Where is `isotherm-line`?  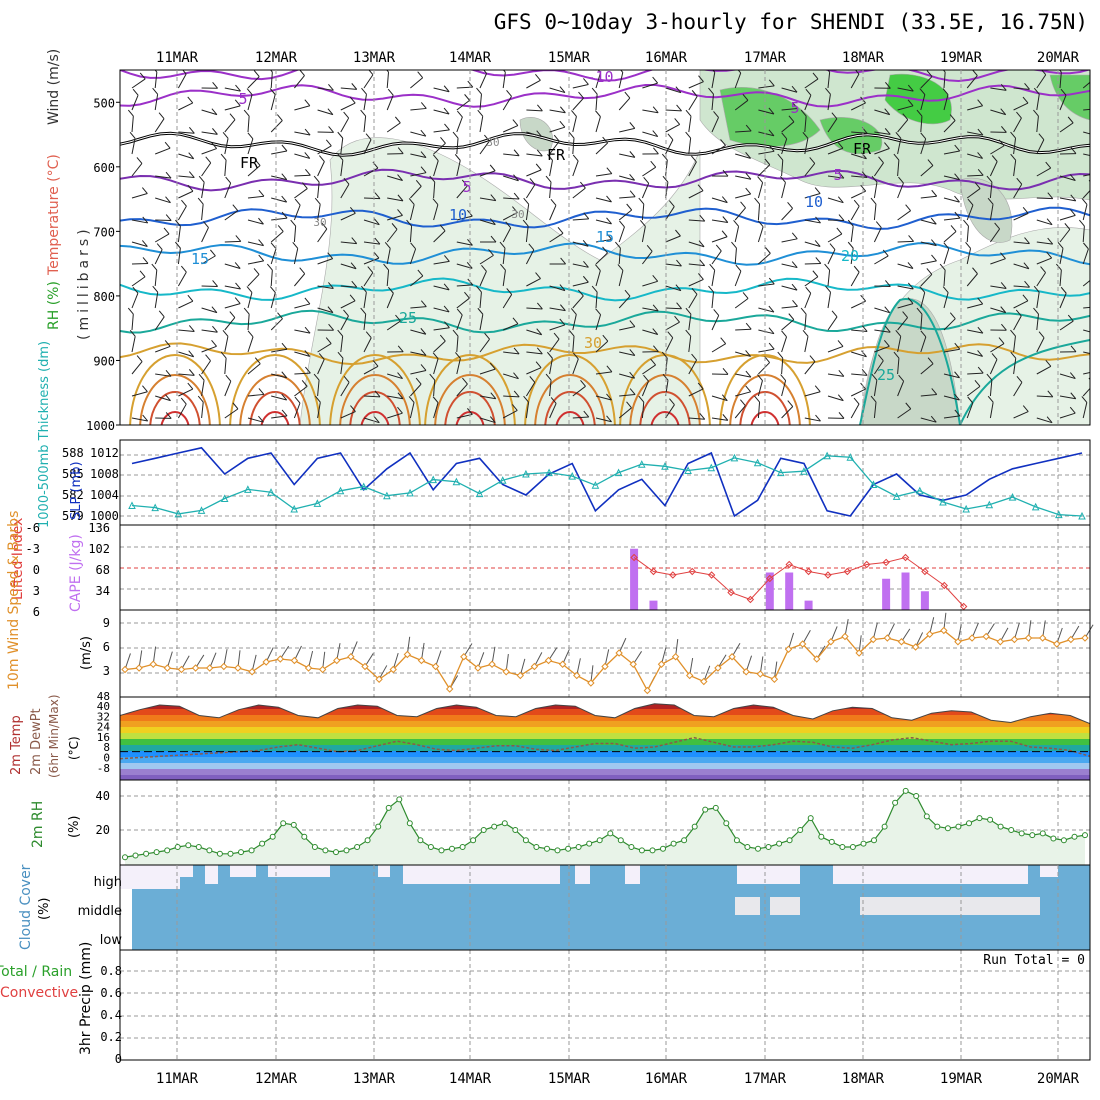 isotherm-line is located at coordinates (605, 354).